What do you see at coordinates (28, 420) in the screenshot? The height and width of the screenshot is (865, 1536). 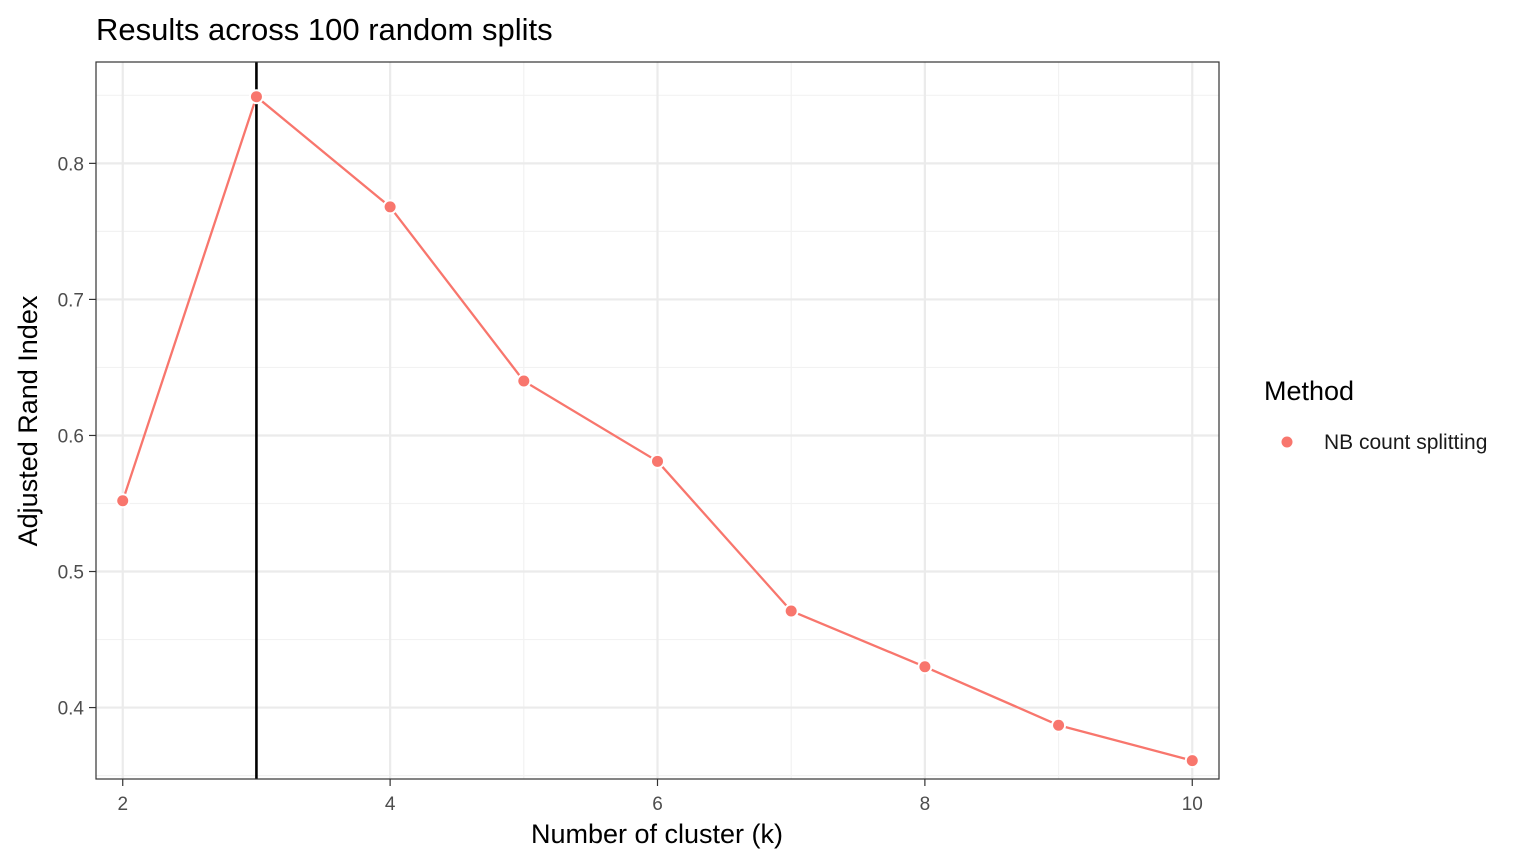 I see `y-axis-title: Adjusted Rand Index` at bounding box center [28, 420].